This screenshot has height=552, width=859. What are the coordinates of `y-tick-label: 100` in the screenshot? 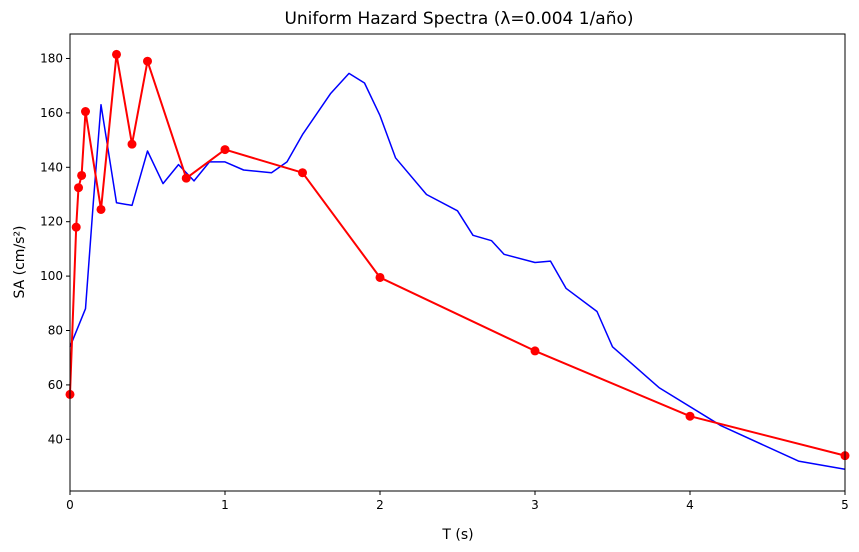 It's located at (51, 276).